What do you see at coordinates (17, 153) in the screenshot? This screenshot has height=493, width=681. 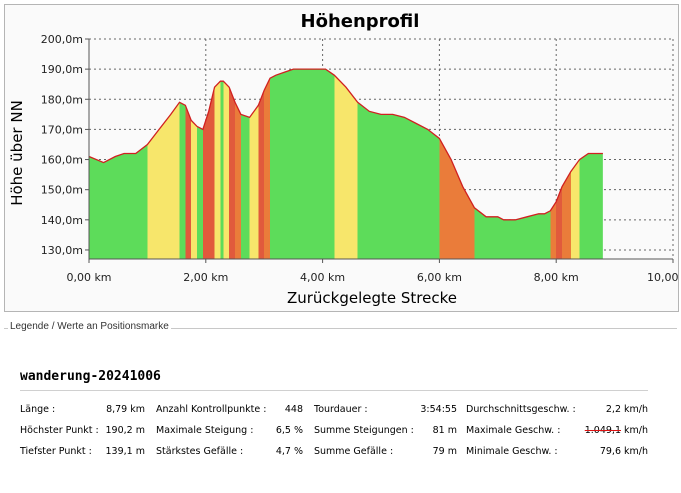 I see `y-axis-title: Höhe über NN` at bounding box center [17, 153].